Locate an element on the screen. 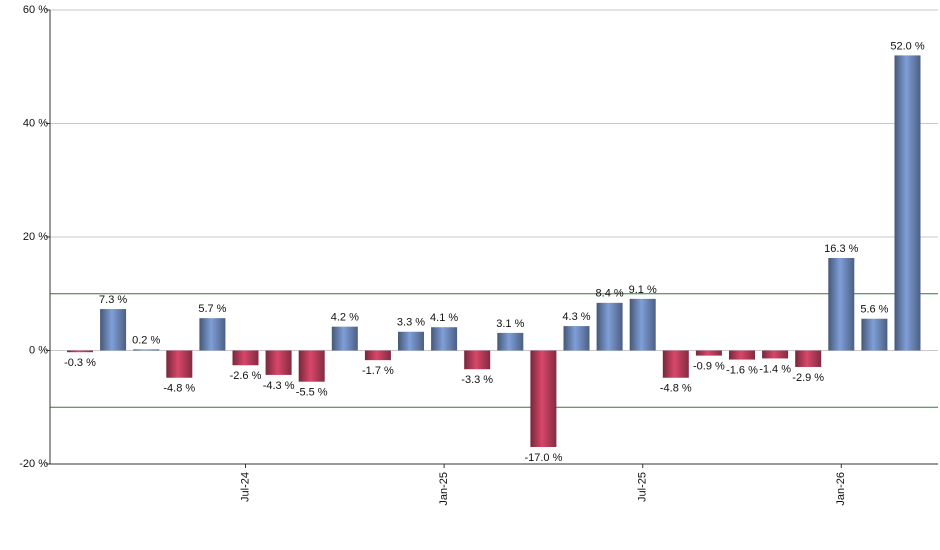  value-label: -0.3 % is located at coordinates (80, 363).